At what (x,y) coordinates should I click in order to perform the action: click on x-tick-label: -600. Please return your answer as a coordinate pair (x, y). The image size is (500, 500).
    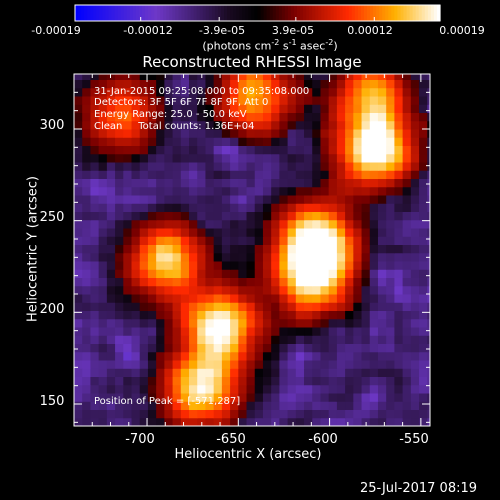
    Looking at the image, I should click on (323, 439).